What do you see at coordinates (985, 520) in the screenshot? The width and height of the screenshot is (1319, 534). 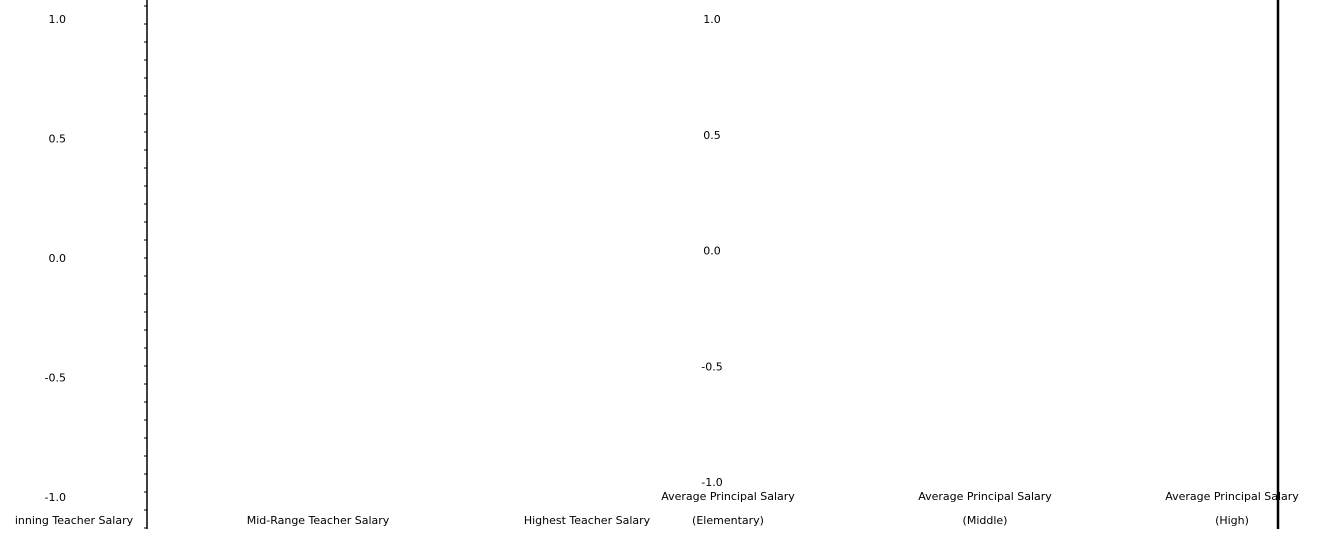 I see `x-category-label: (Middle)` at bounding box center [985, 520].